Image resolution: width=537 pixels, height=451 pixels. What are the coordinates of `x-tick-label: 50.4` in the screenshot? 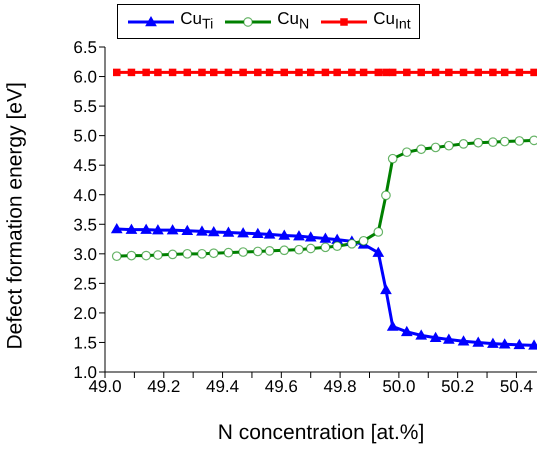 It's located at (516, 386).